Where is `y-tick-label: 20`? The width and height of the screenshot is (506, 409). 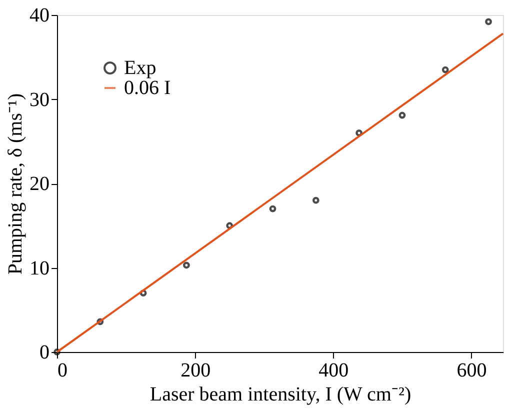 y-tick-label: 20 is located at coordinates (40, 184).